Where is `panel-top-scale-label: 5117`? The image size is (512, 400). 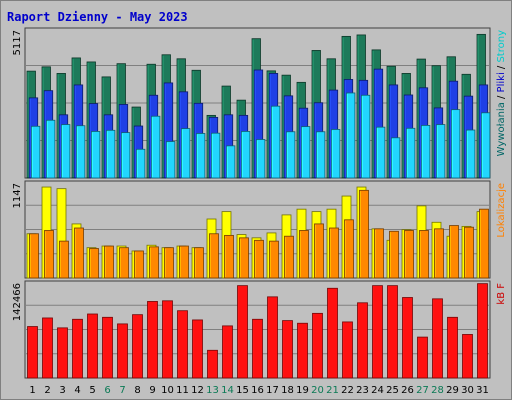
panel-top-scale-label: 5117 is located at coordinates (17, 42).